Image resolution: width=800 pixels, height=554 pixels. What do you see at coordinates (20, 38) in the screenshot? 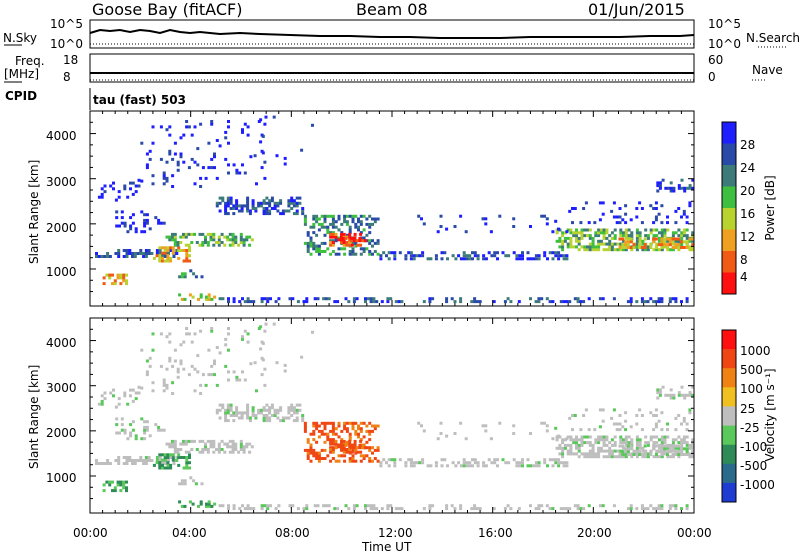
I see `nsky-label: N.Sky` at bounding box center [20, 38].